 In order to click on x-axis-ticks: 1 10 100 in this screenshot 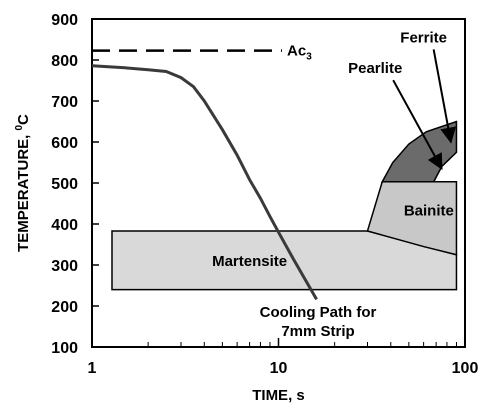, I will do `click(283, 357)`.